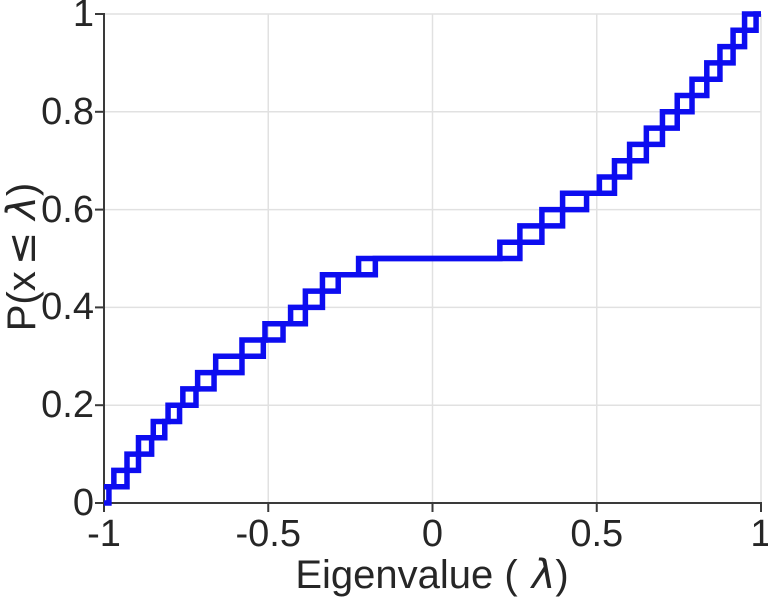  Describe the element at coordinates (432, 534) in the screenshot. I see `x-tick-label: 0` at that location.